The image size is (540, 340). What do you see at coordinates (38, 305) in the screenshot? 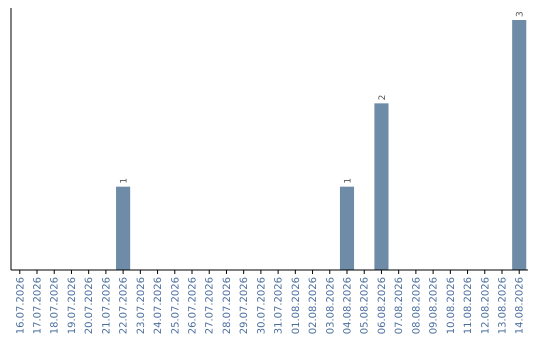
I see `x-tick-label: 17.07.2026` at bounding box center [38, 305].